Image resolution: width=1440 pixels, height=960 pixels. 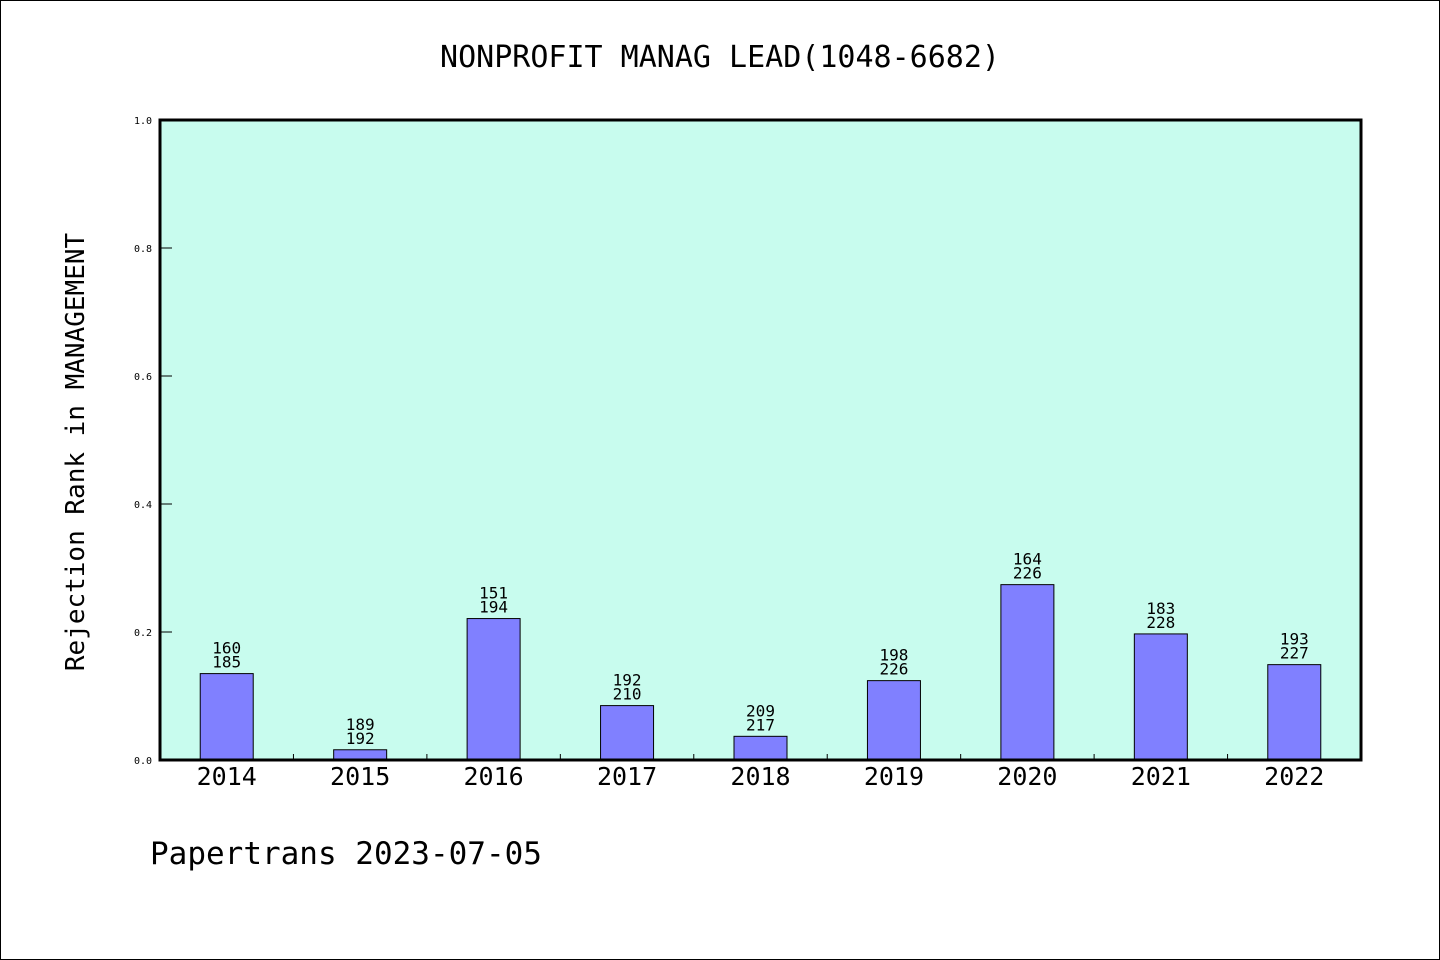 What do you see at coordinates (1294, 639) in the screenshot?
I see `bar-label-upper: 193` at bounding box center [1294, 639].